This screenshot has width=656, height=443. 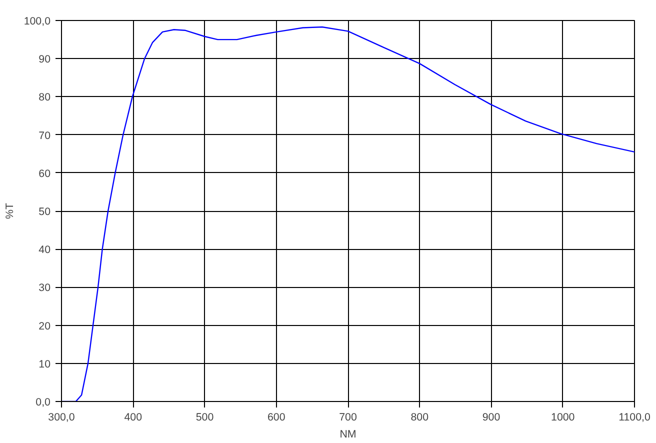 I want to click on y-tick-label: 80, so click(x=44, y=98).